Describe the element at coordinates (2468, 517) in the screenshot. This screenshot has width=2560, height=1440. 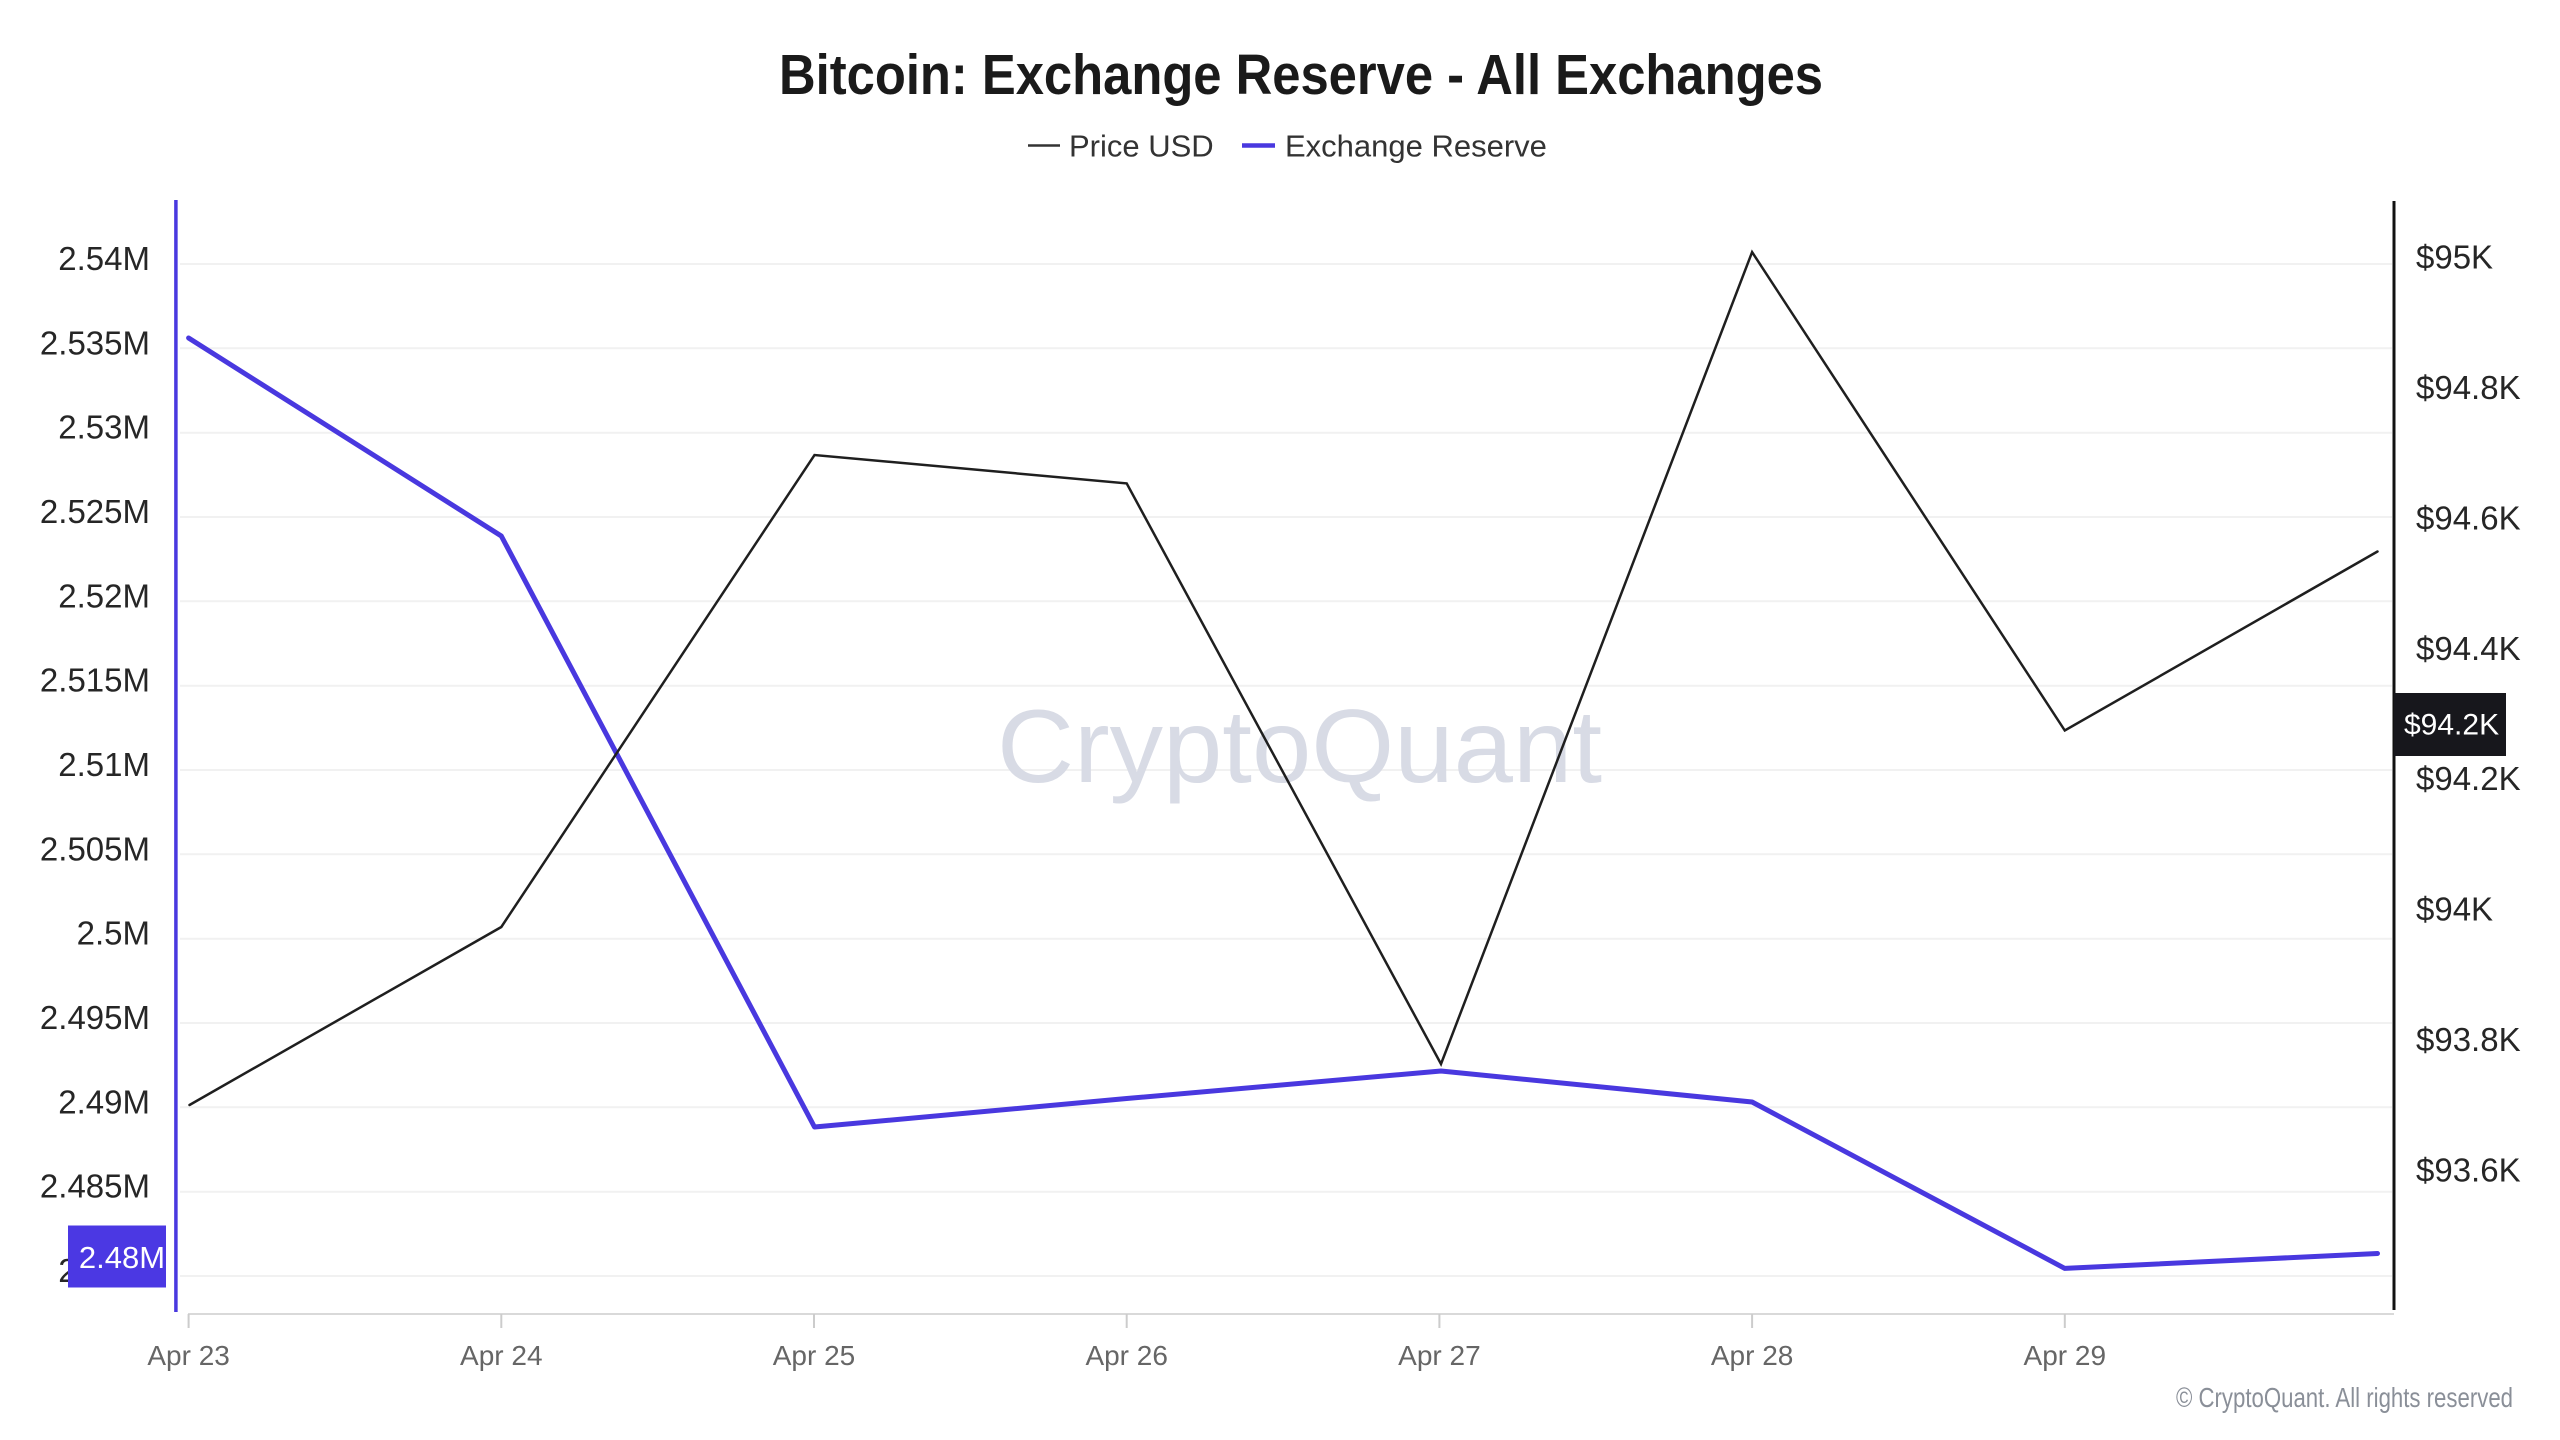
I see `svg-text: $94.6K` at that location.